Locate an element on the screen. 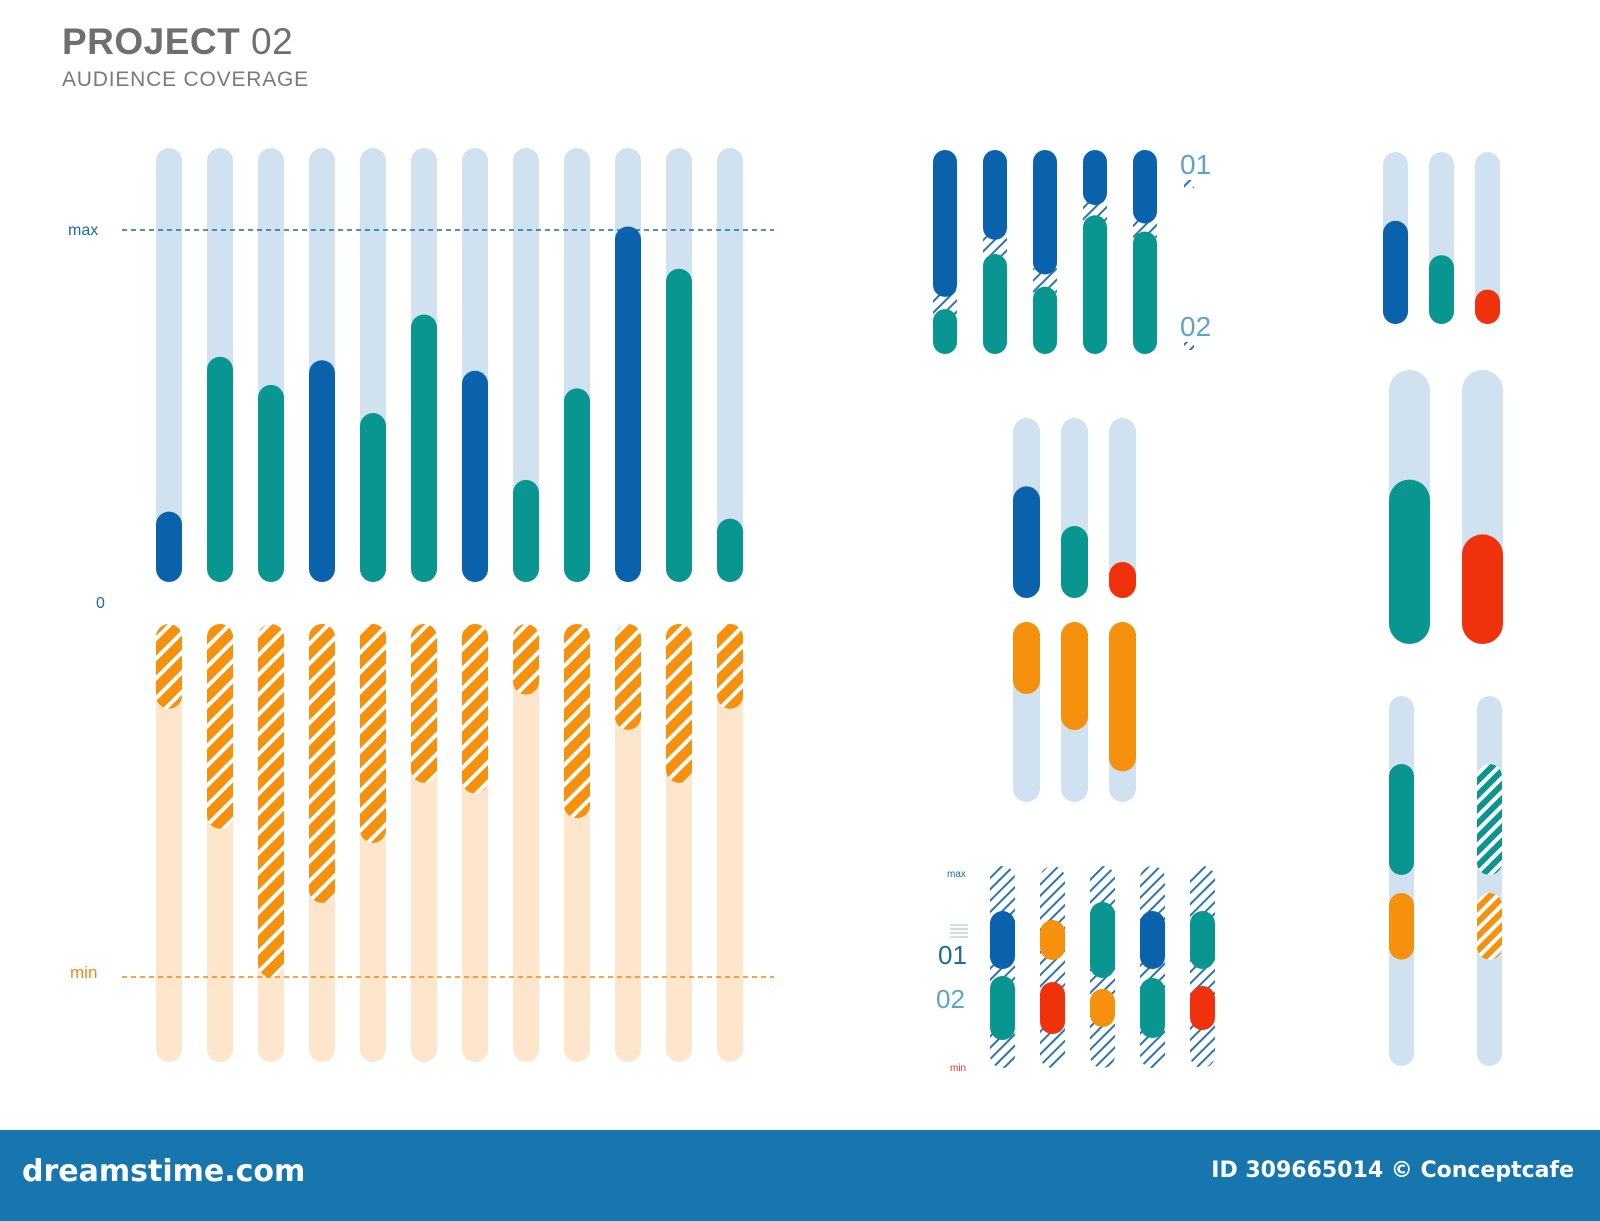 The width and height of the screenshot is (1600, 1221). legend-01: 01 is located at coordinates (1195, 164).